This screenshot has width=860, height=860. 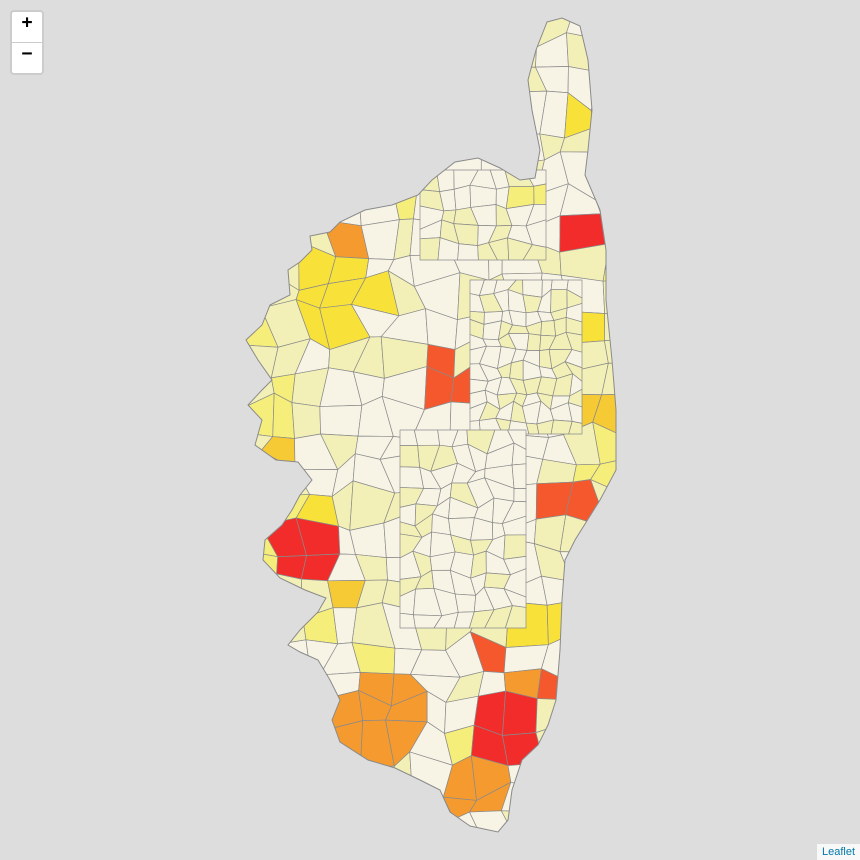 What do you see at coordinates (27, 53) in the screenshot?
I see `zoom-out-button: −` at bounding box center [27, 53].